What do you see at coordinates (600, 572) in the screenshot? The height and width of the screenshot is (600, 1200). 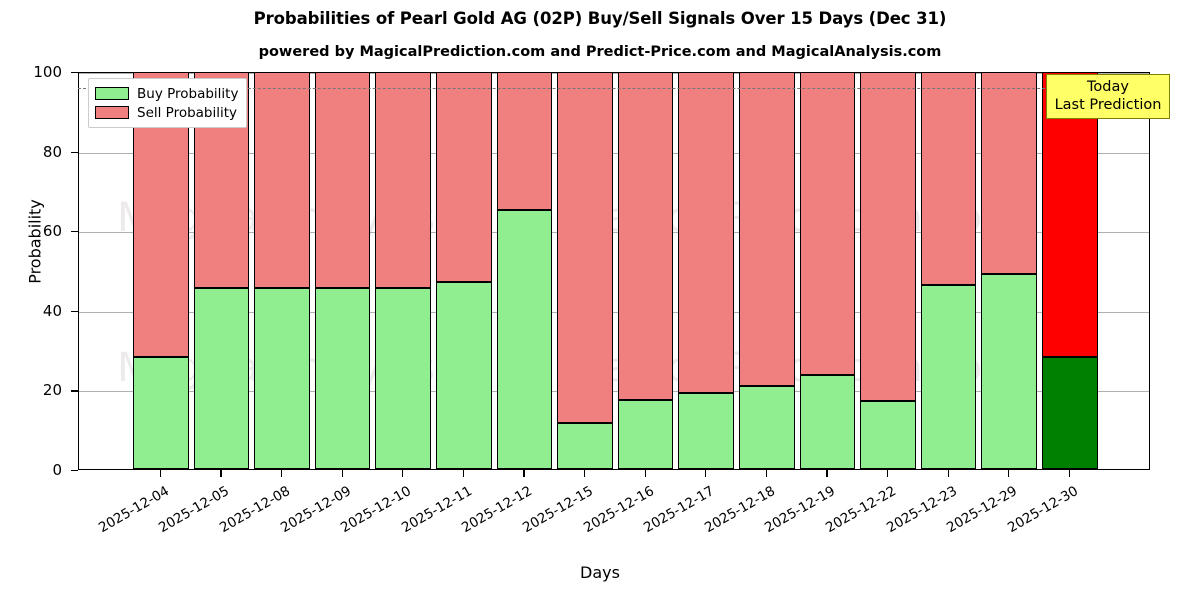 I see `x-axis-label: Days` at bounding box center [600, 572].